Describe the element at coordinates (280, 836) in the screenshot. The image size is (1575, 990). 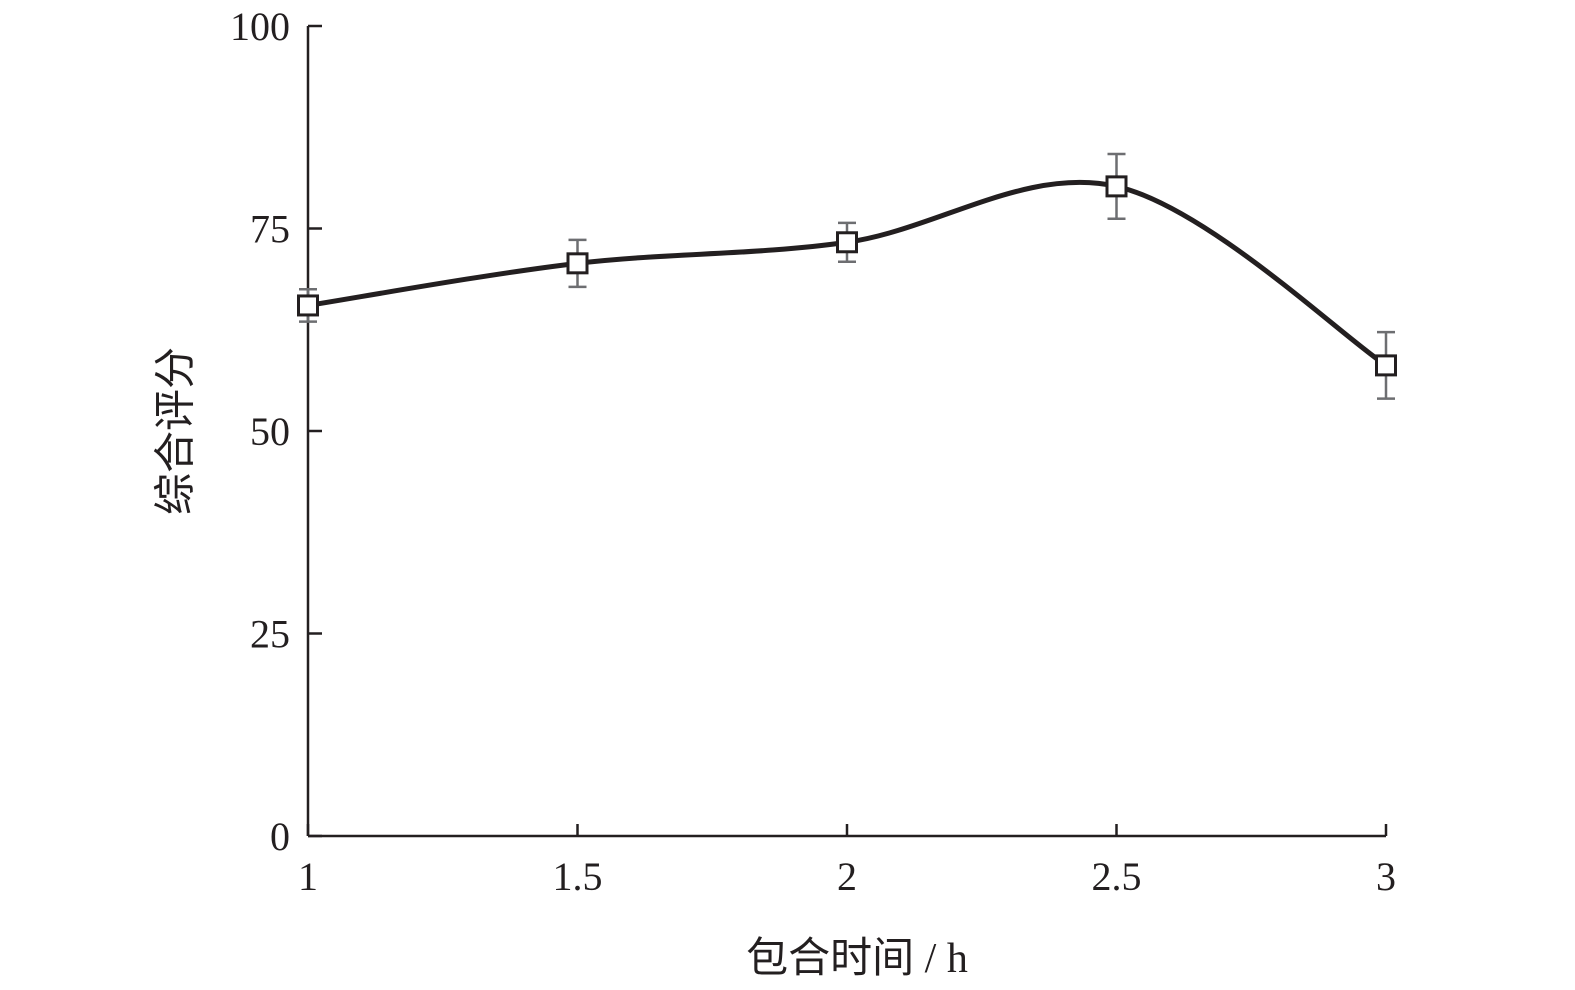
I see `y-tick-label: 0` at that location.